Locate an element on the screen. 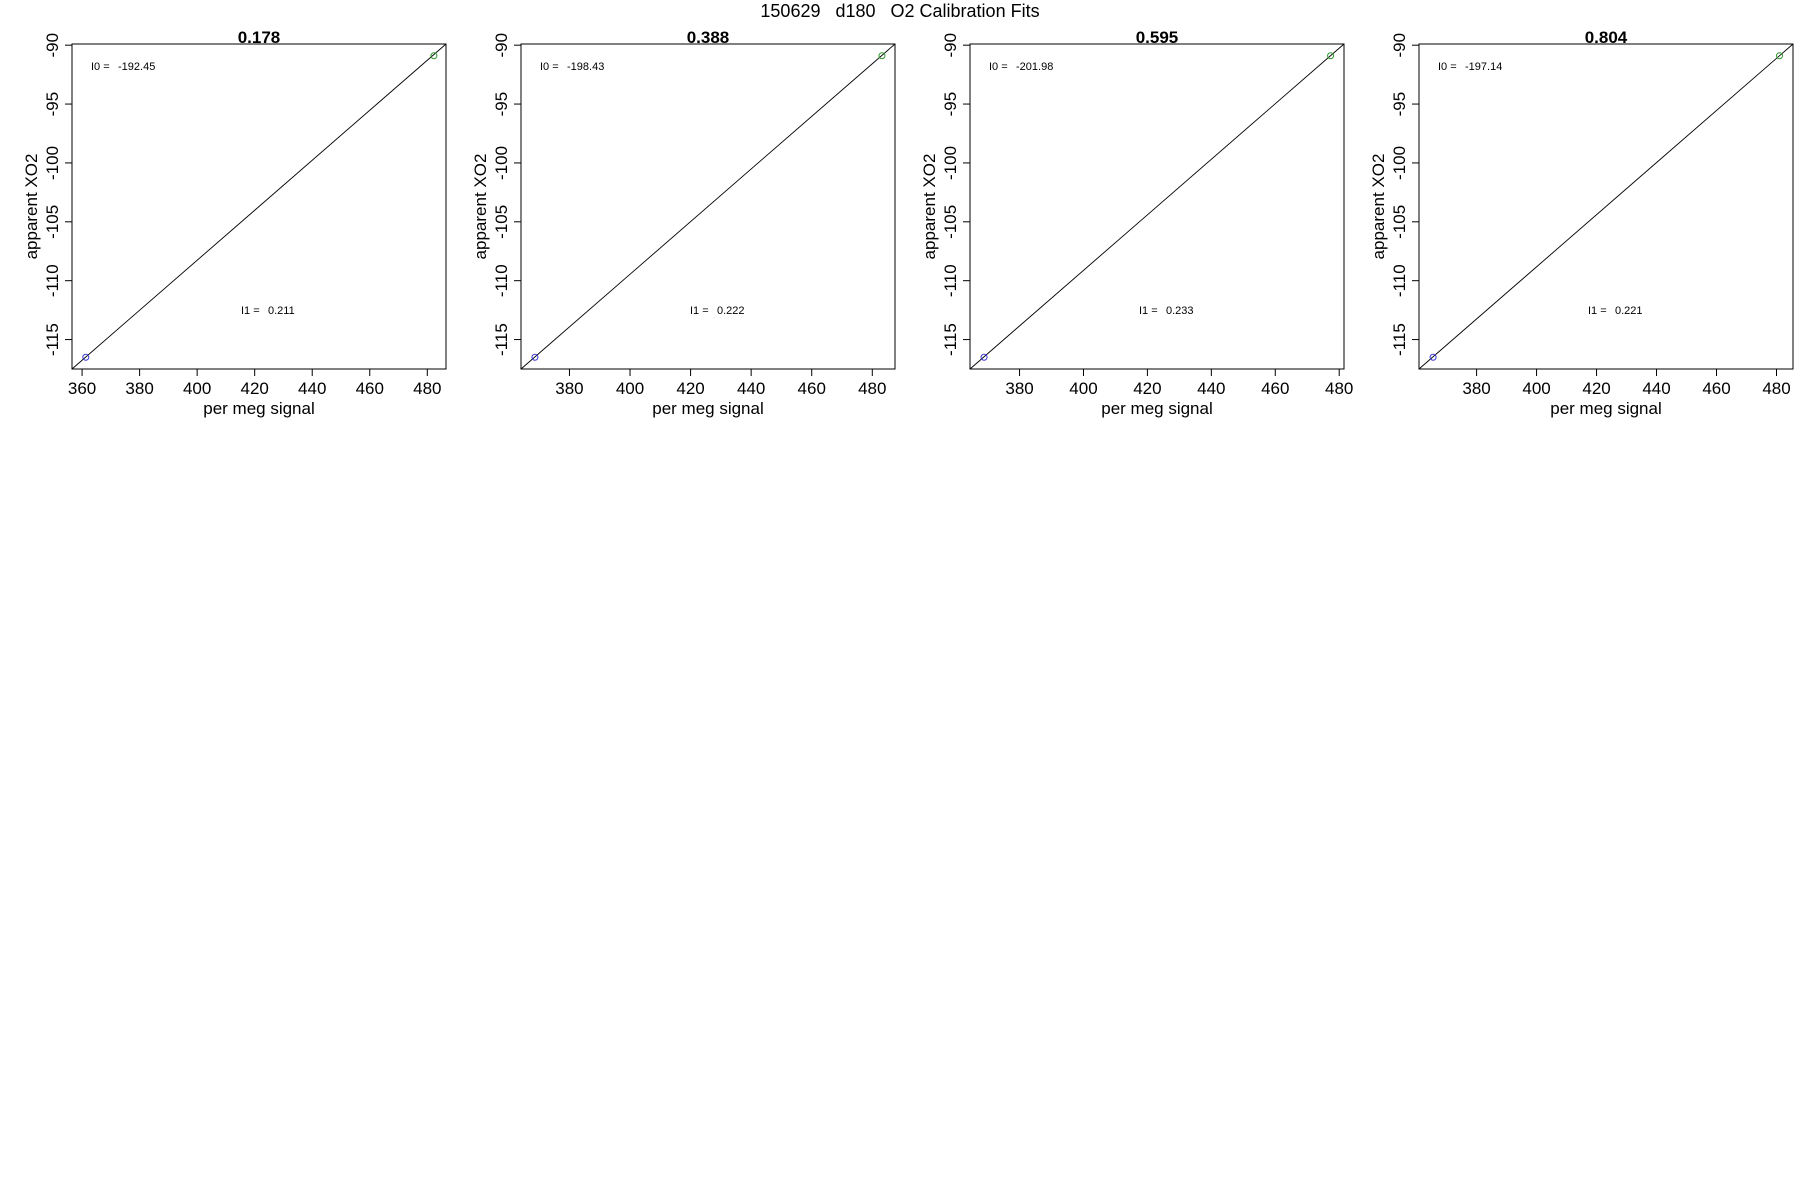  panel-title: 0.804 is located at coordinates (1606, 37).